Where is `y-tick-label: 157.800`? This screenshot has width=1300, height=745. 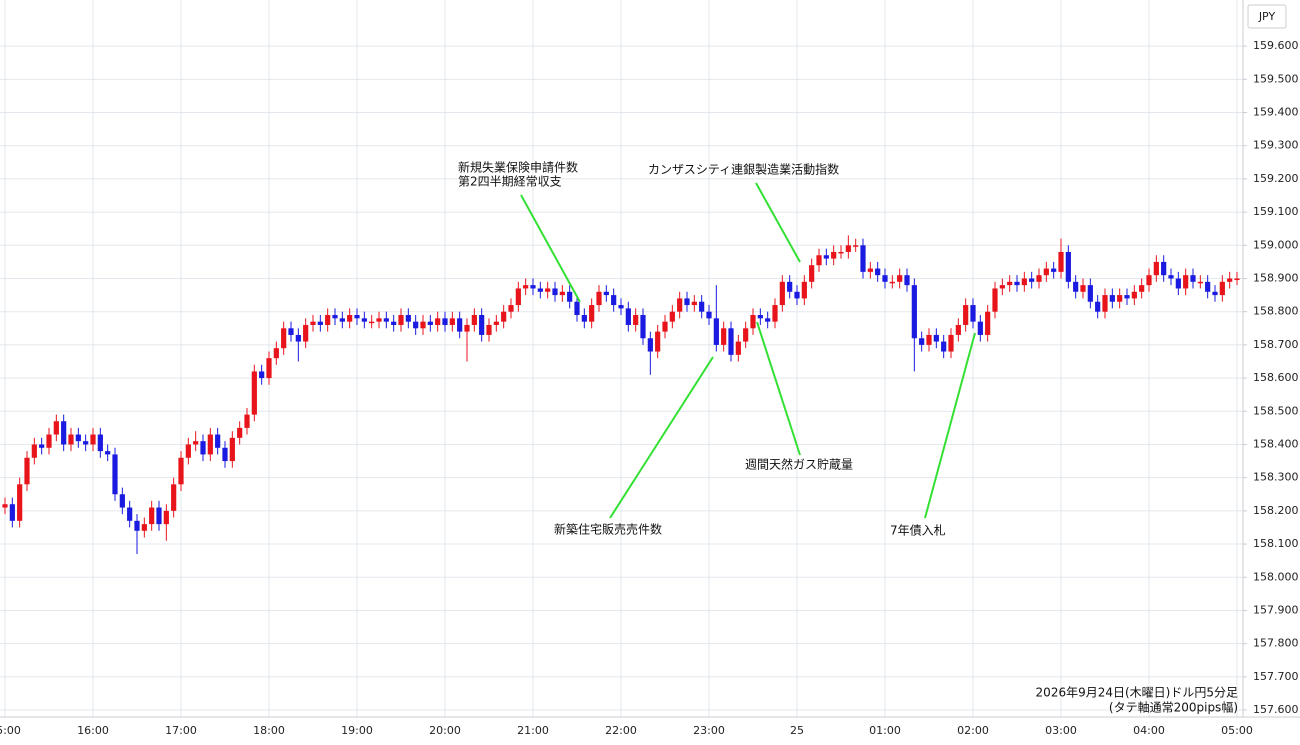
y-tick-label: 157.800 is located at coordinates (1276, 643).